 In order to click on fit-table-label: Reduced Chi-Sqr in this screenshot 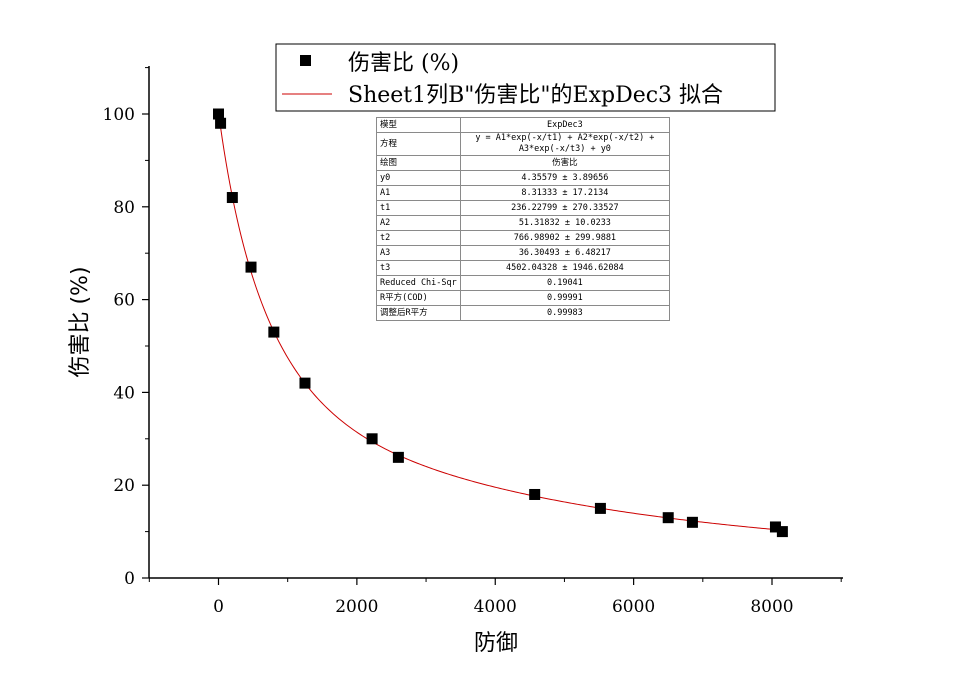, I will do `click(418, 283)`.